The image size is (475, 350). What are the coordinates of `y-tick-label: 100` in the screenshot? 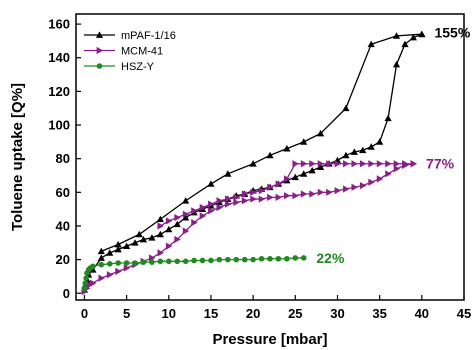 It's located at (59, 125).